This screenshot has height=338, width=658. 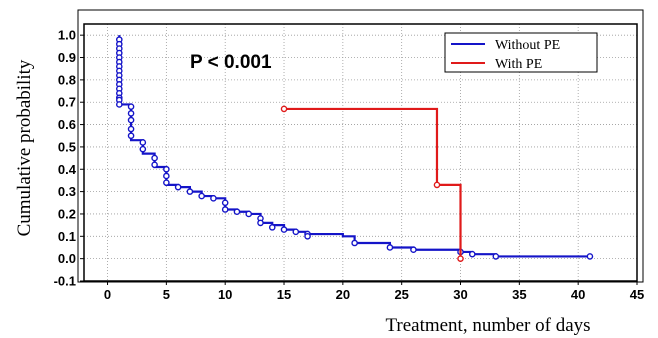 What do you see at coordinates (67, 146) in the screenshot?
I see `y-tick-label: 0.5` at bounding box center [67, 146].